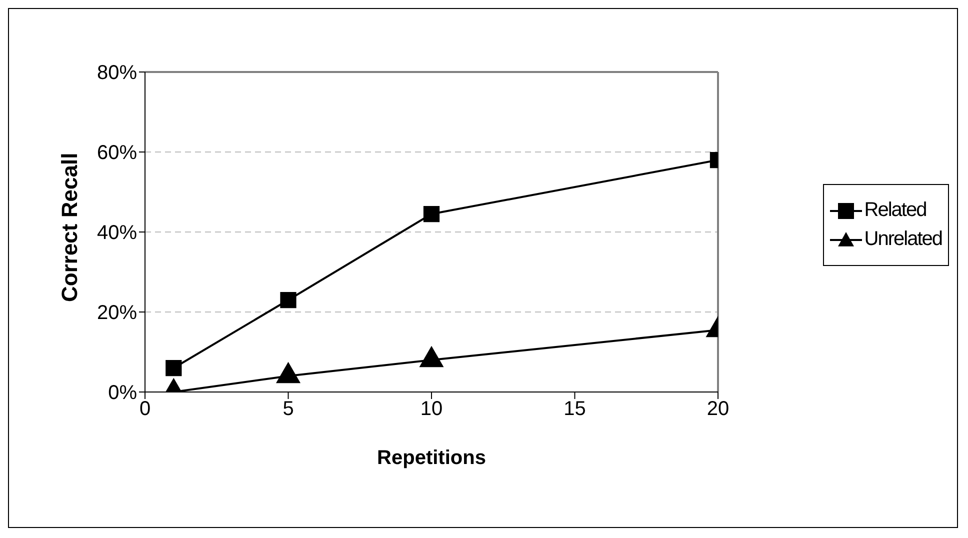 The image size is (968, 538). I want to click on x-axis-title: Repetitions, so click(431, 458).